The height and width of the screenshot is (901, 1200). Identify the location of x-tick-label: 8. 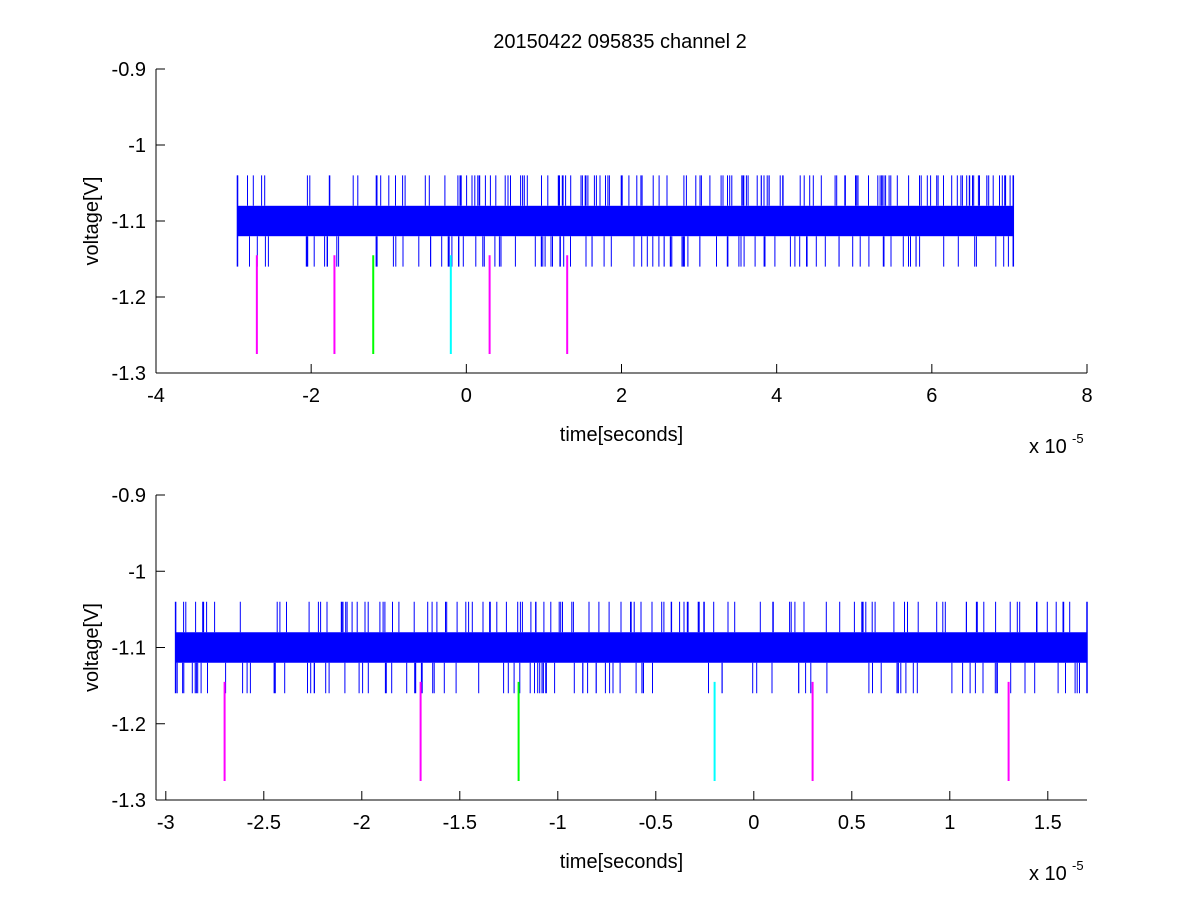
(1086, 396).